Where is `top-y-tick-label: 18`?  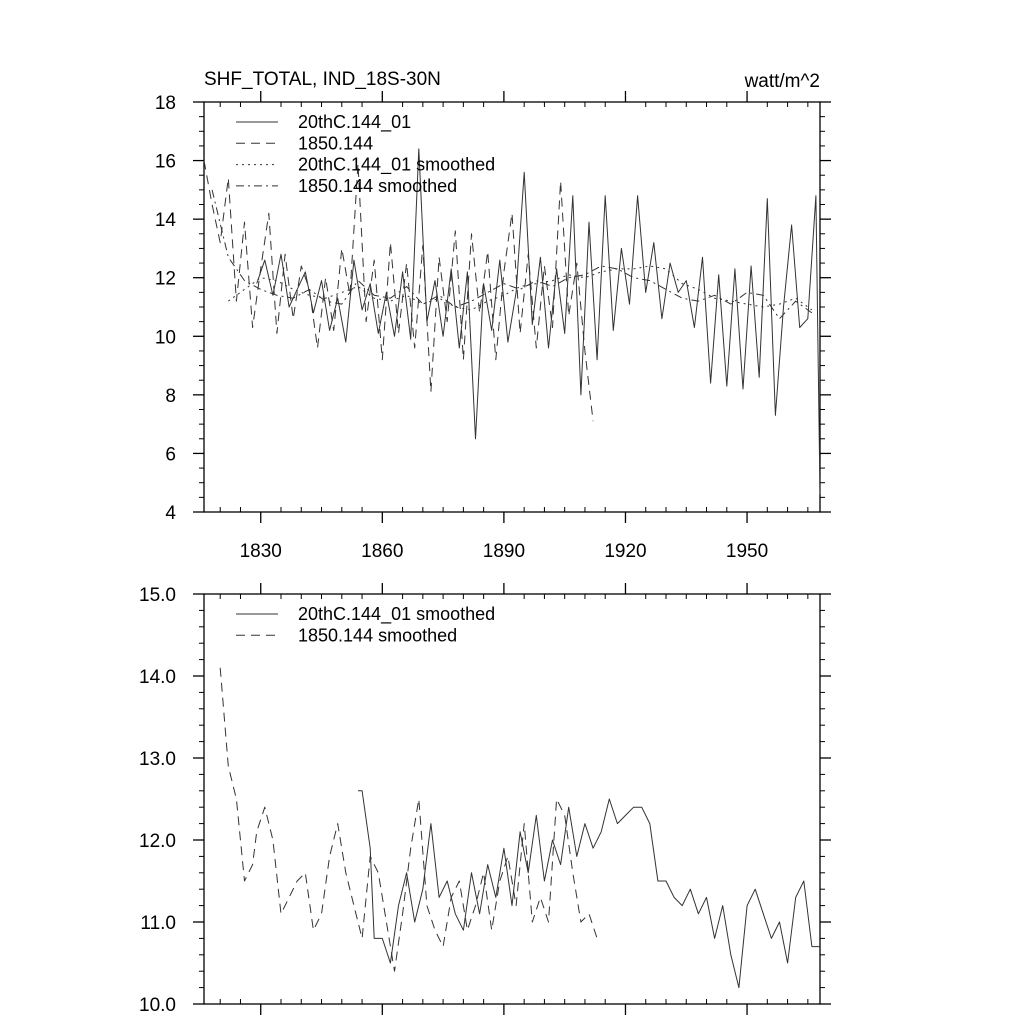 top-y-tick-label: 18 is located at coordinates (165, 103).